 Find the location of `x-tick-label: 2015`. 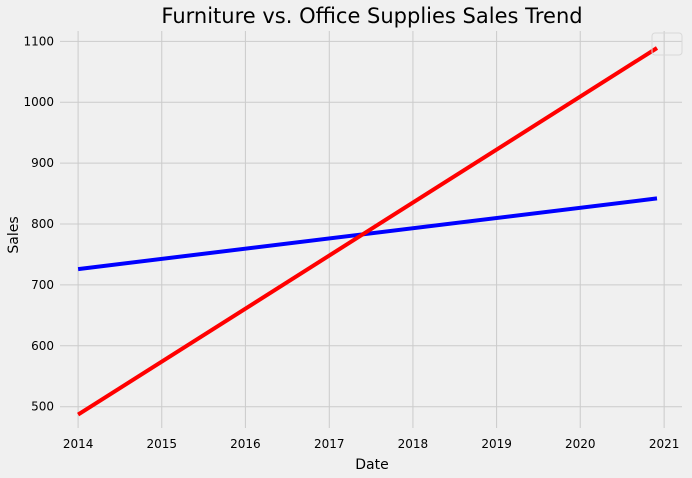

x-tick-label: 2015 is located at coordinates (161, 444).